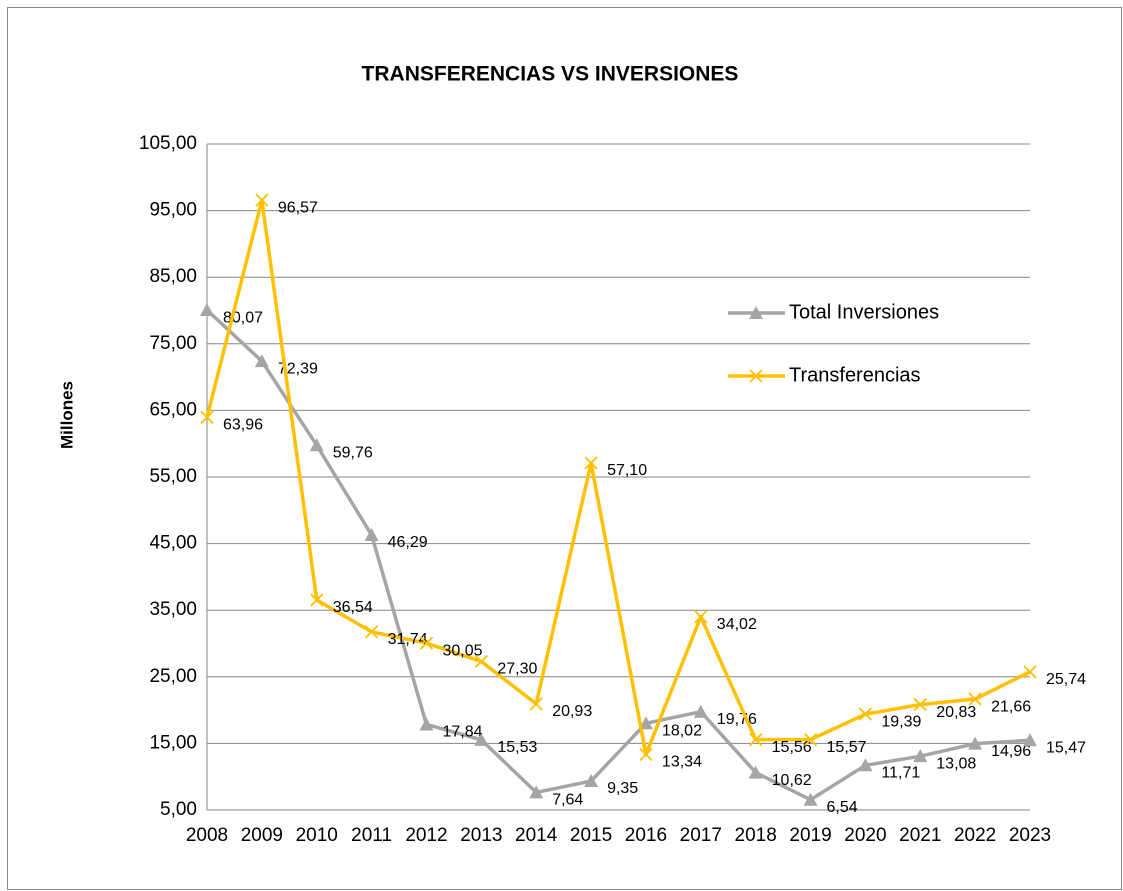 This screenshot has width=1123, height=891. What do you see at coordinates (298, 368) in the screenshot?
I see `data-label: 72,39` at bounding box center [298, 368].